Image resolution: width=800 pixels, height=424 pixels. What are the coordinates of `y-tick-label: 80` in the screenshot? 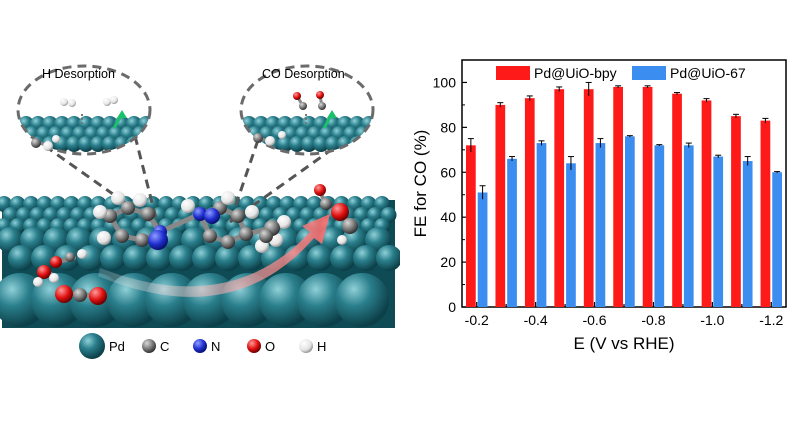 It's located at (448, 127).